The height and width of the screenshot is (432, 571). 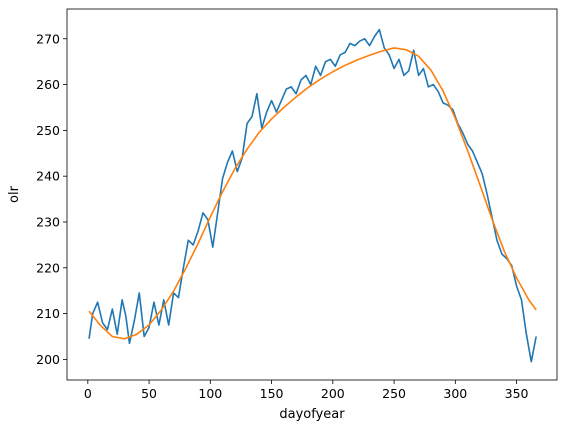 What do you see at coordinates (48, 38) in the screenshot?
I see `y-tick-label: 270` at bounding box center [48, 38].